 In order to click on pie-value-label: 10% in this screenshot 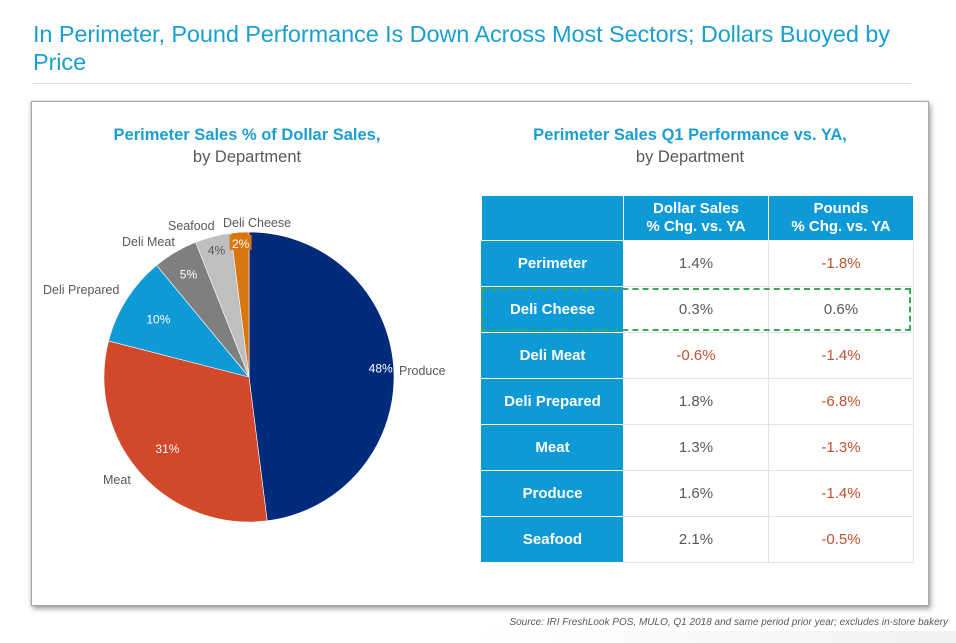, I will do `click(158, 320)`.